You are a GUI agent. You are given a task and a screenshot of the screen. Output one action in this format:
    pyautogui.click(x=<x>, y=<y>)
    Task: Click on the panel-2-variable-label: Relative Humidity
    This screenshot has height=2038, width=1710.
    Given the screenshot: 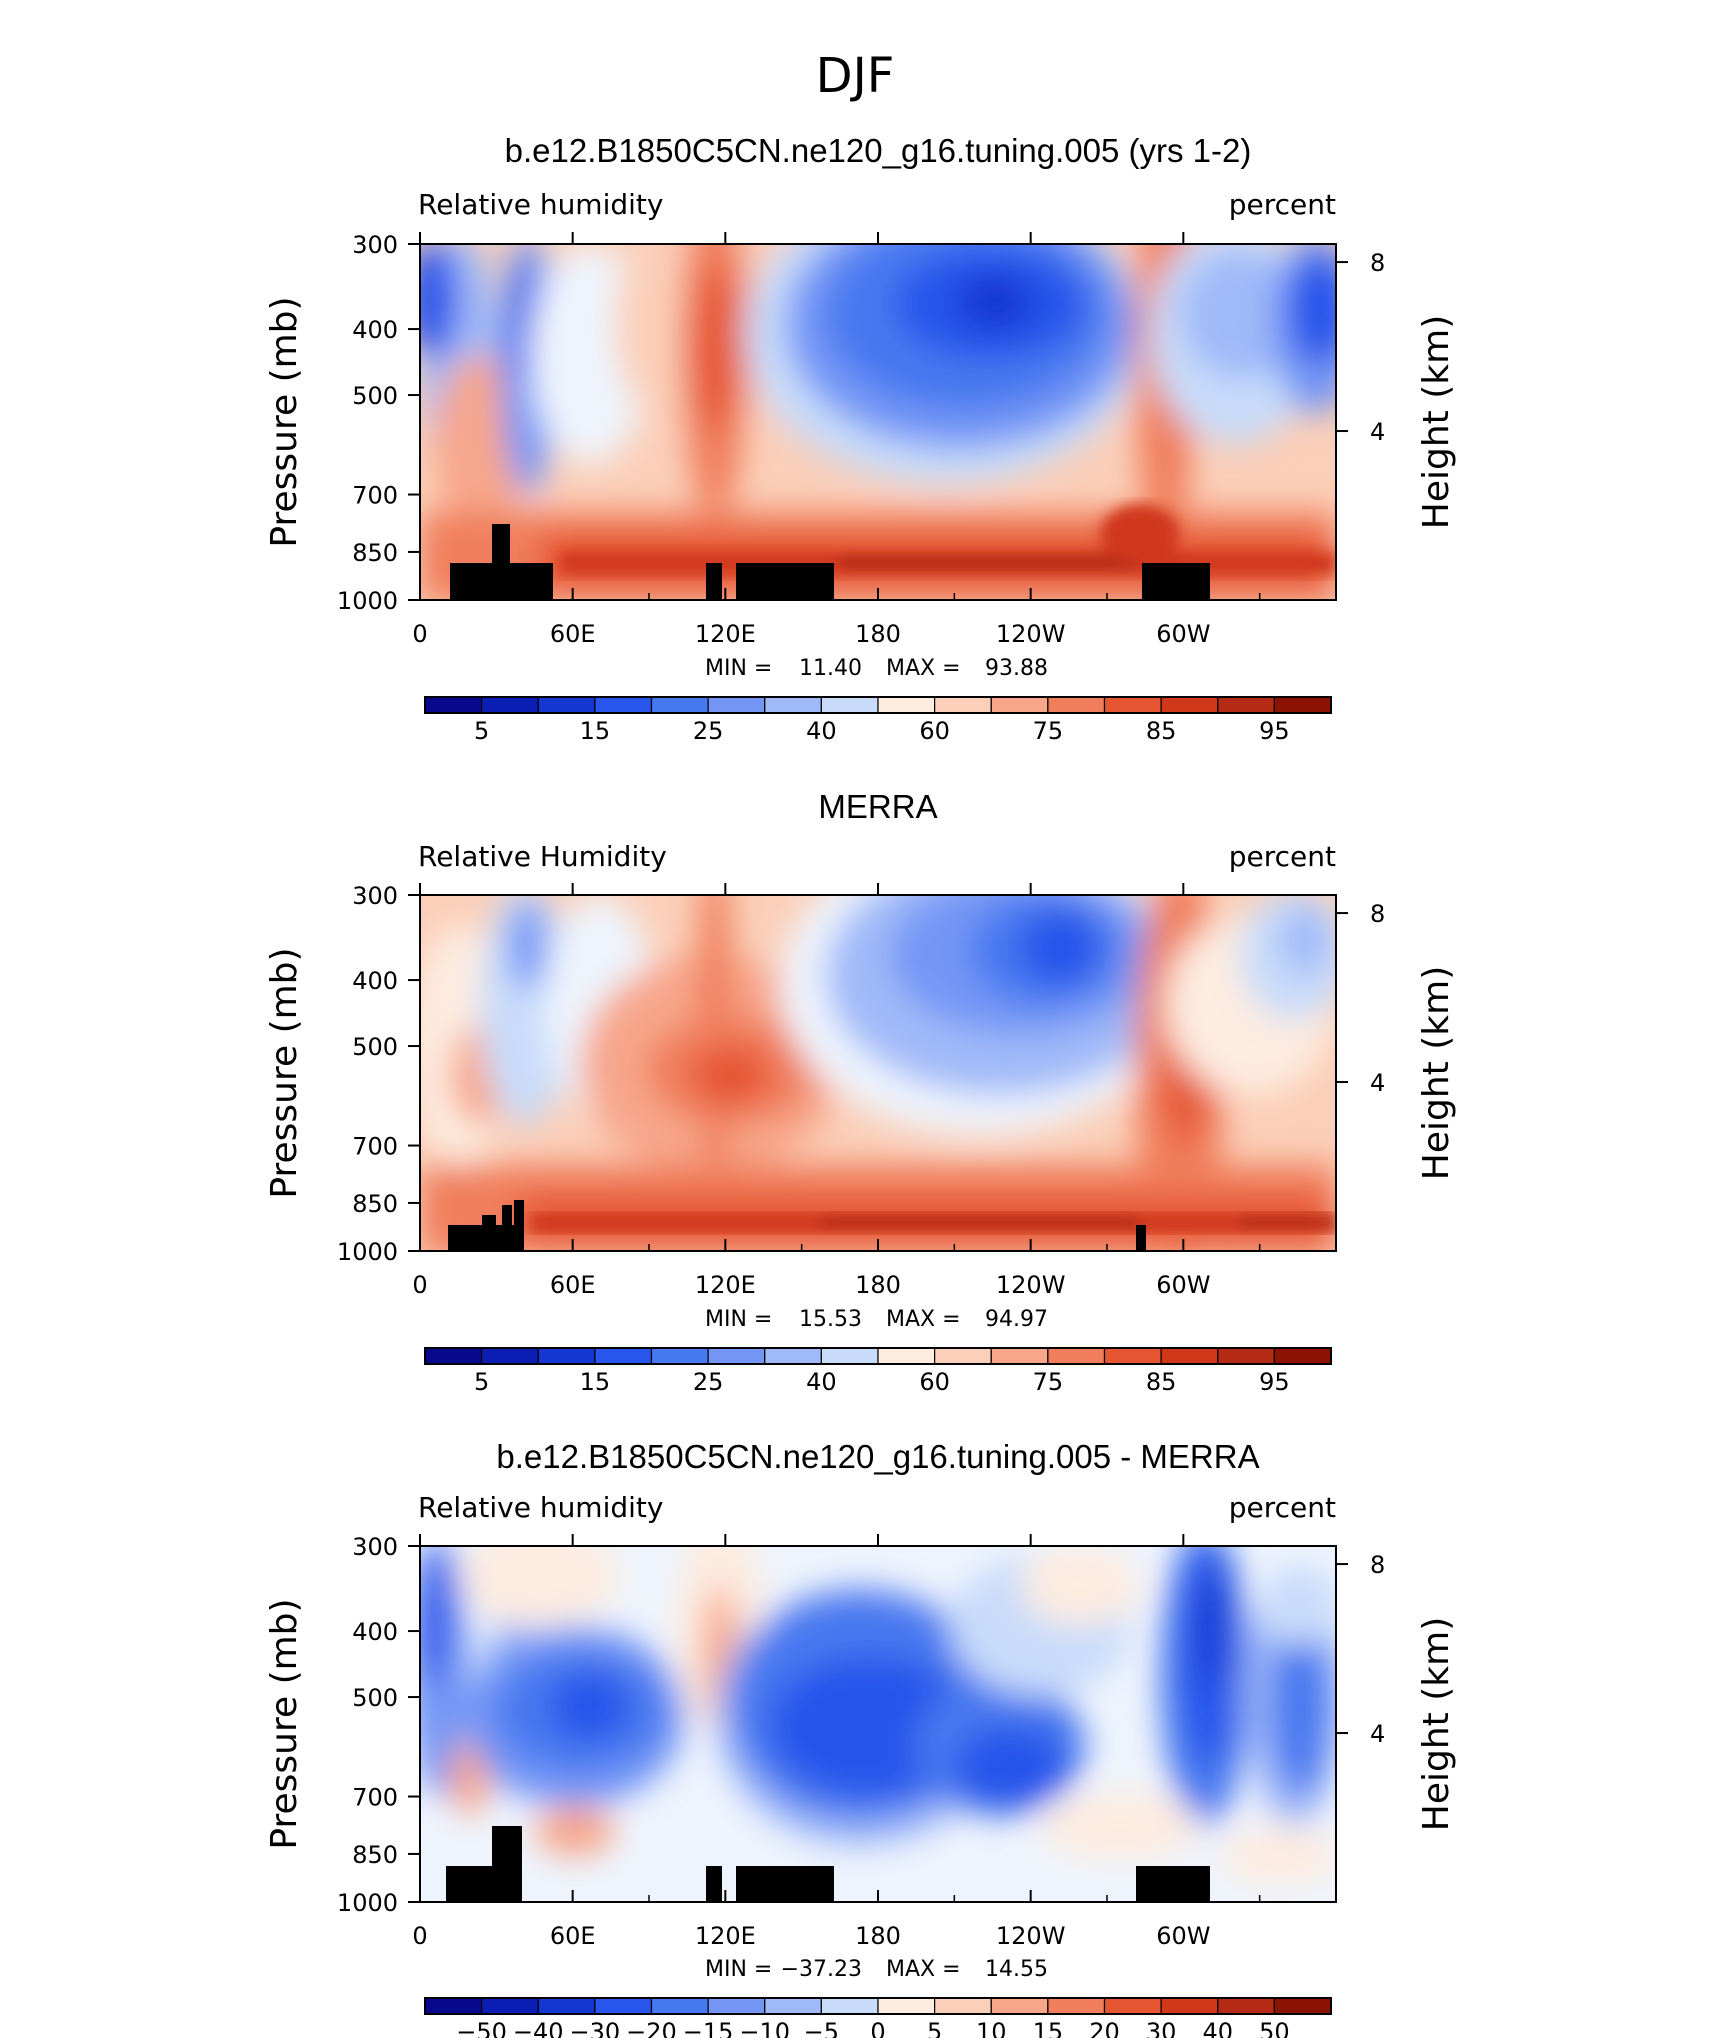 What is the action you would take?
    pyautogui.click(x=542, y=856)
    